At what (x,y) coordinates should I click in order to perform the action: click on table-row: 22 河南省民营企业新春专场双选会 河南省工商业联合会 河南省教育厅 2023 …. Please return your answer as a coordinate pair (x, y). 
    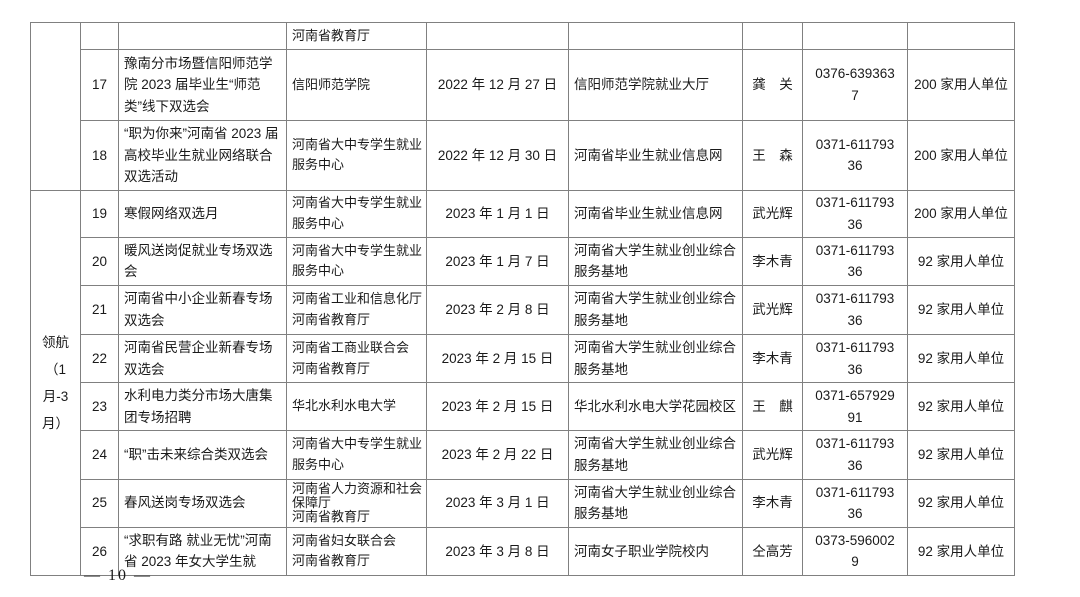
    Looking at the image, I should click on (523, 358).